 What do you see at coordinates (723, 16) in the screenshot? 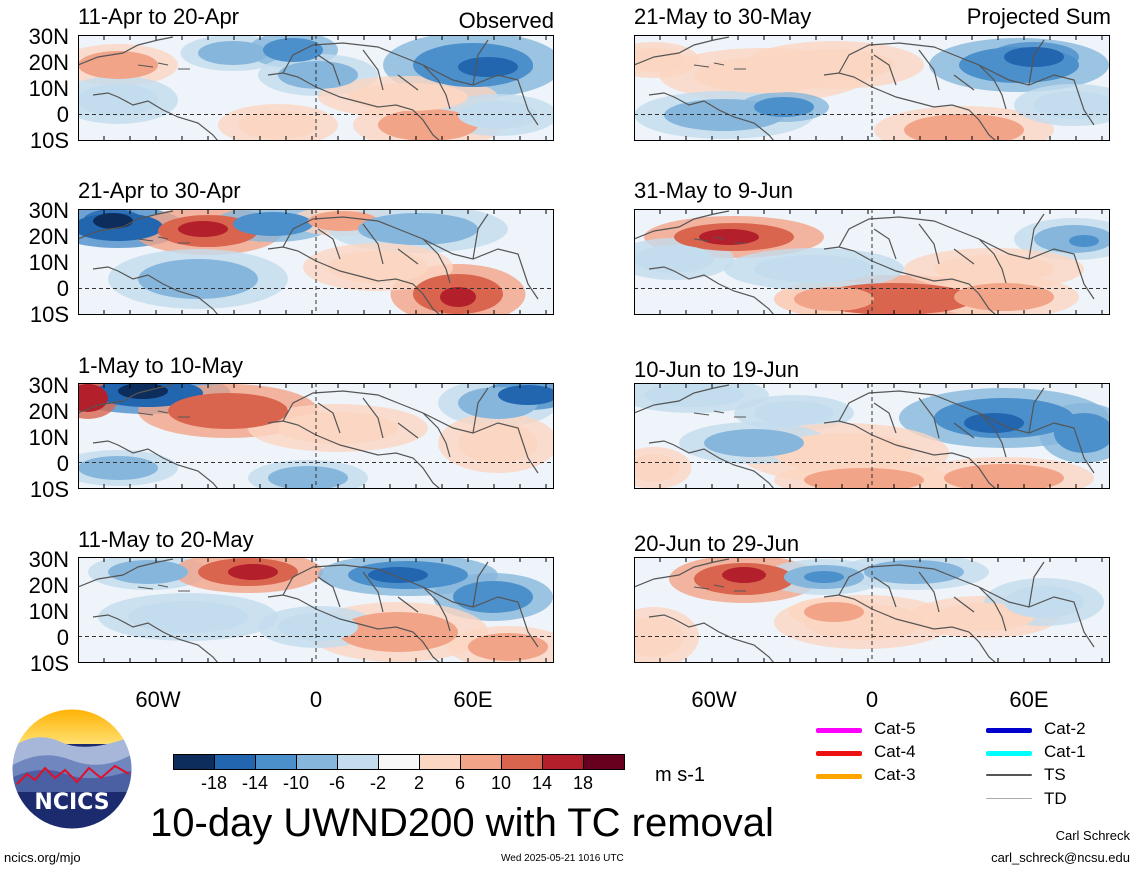
I see `panel-title-5: 21-May to 30-May` at bounding box center [723, 16].